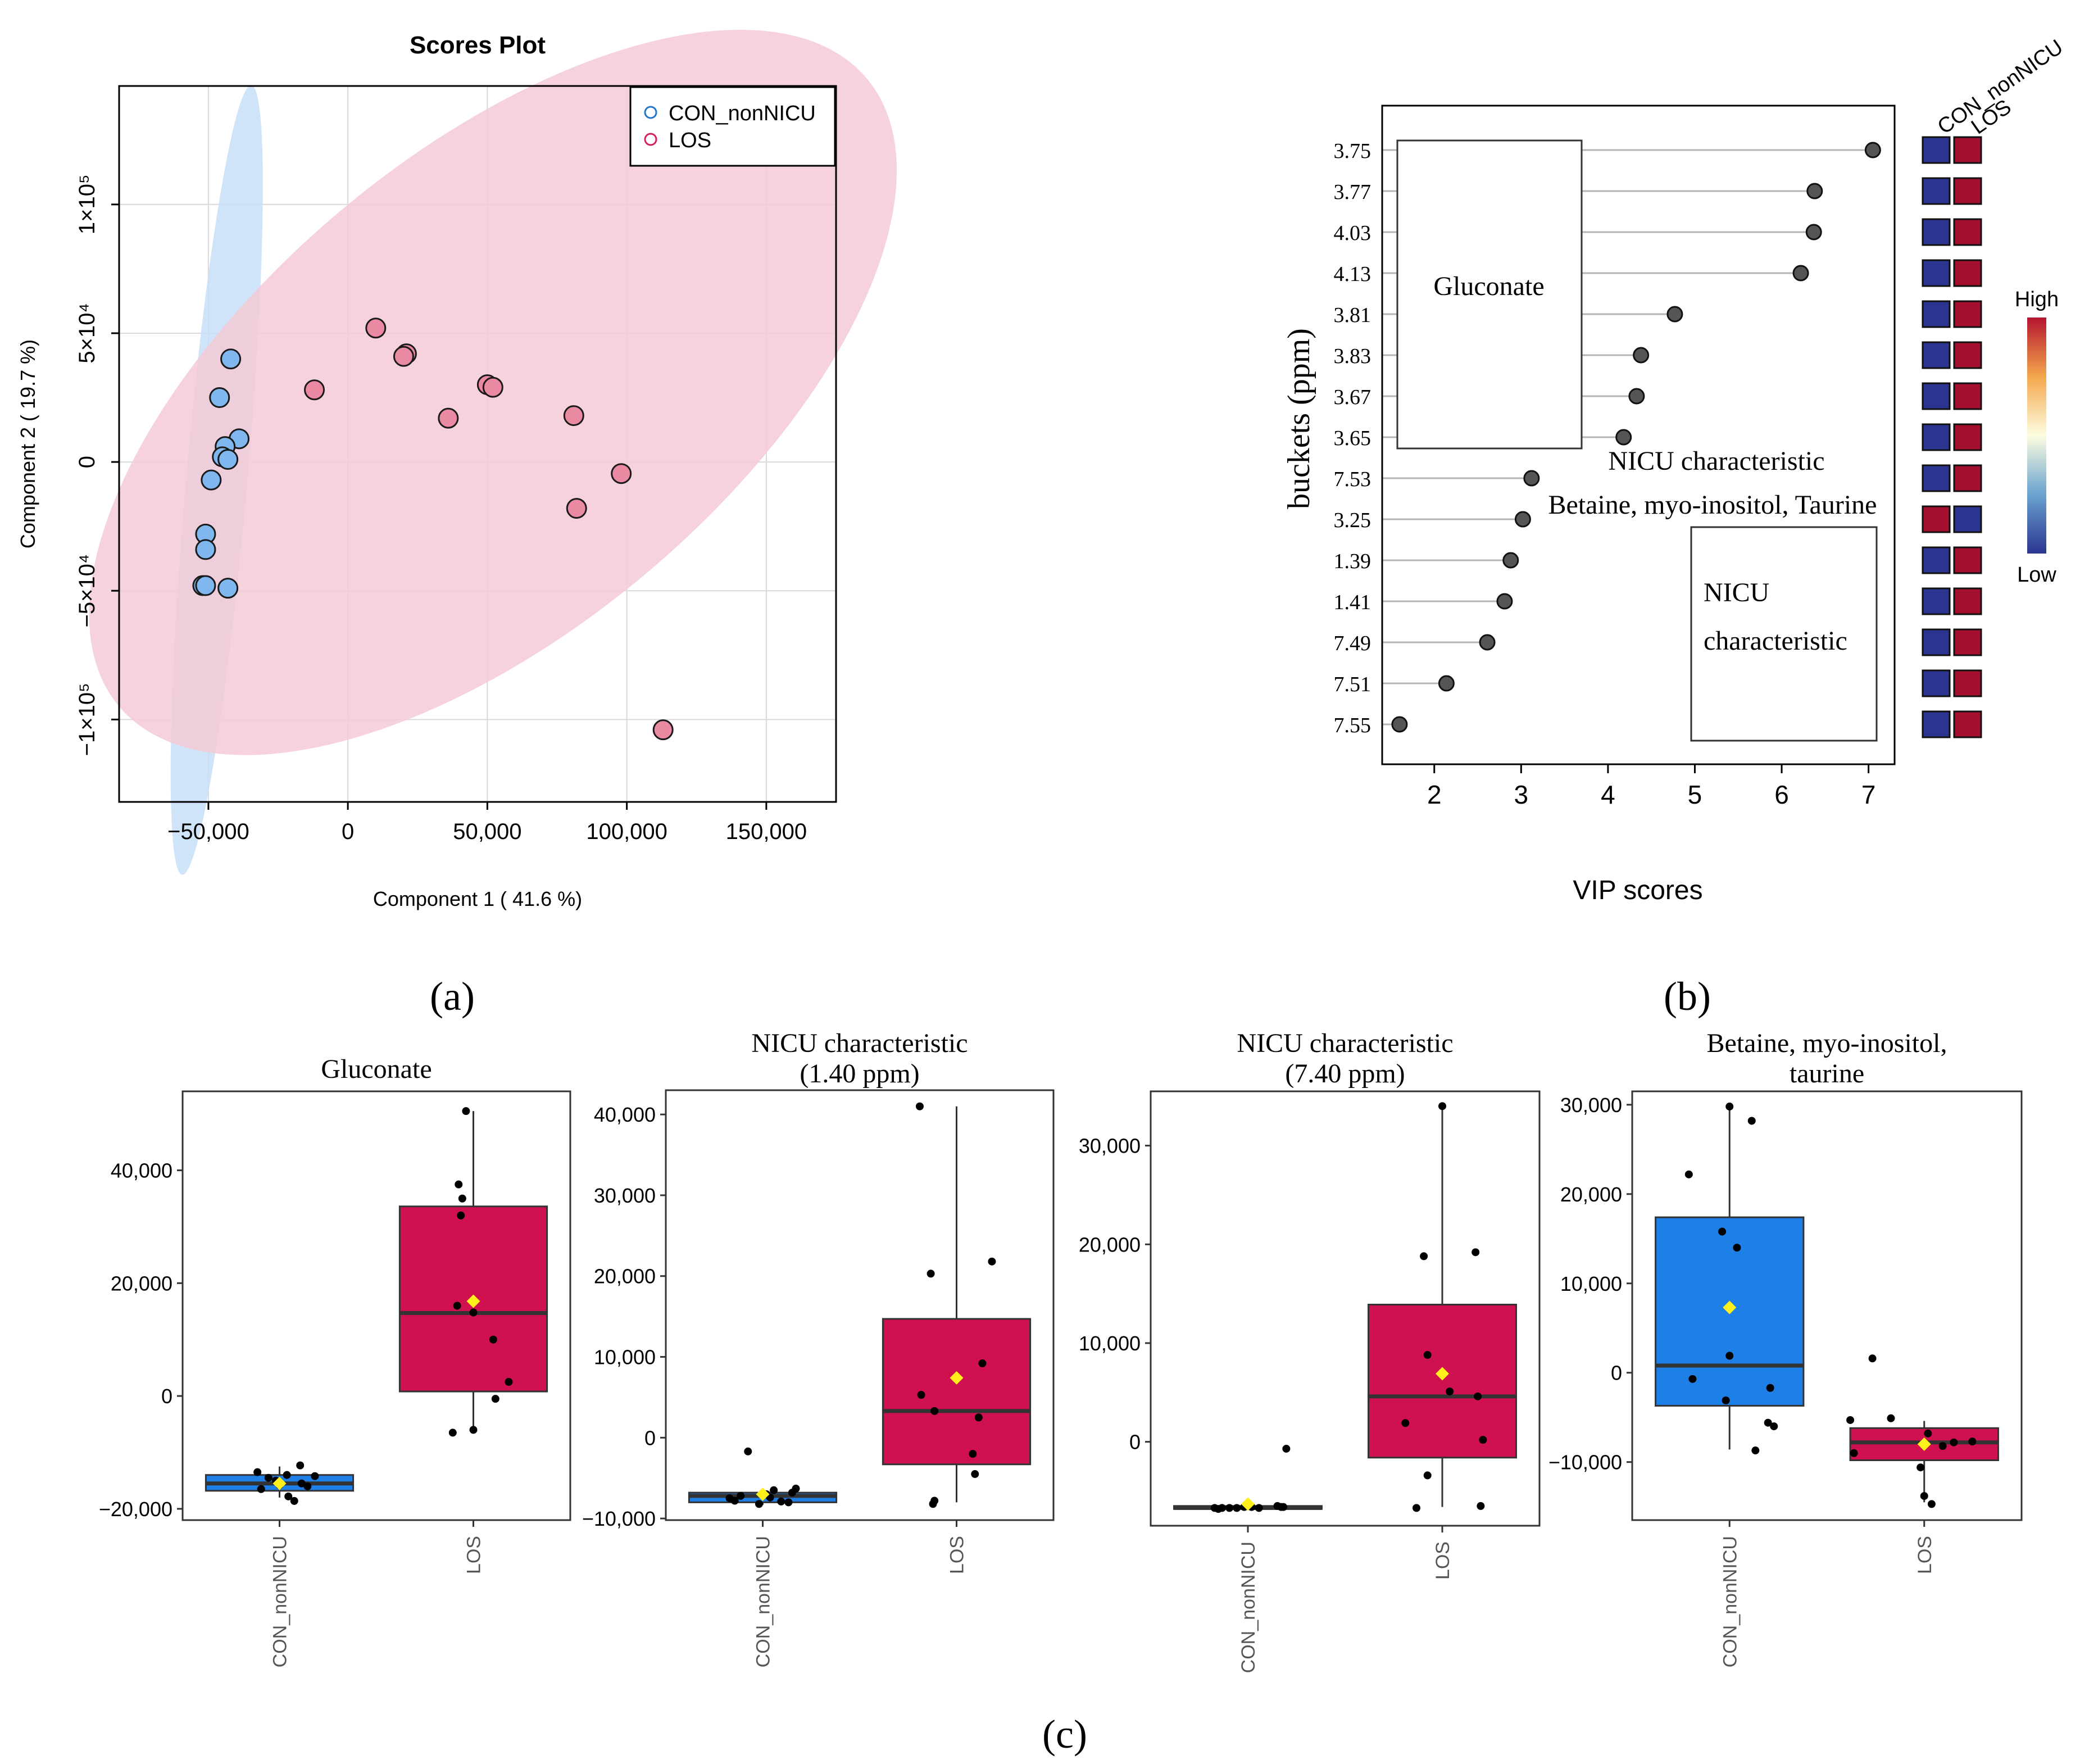  What do you see at coordinates (1352, 397) in the screenshot?
I see `vip-bucket-label: 3.67` at bounding box center [1352, 397].